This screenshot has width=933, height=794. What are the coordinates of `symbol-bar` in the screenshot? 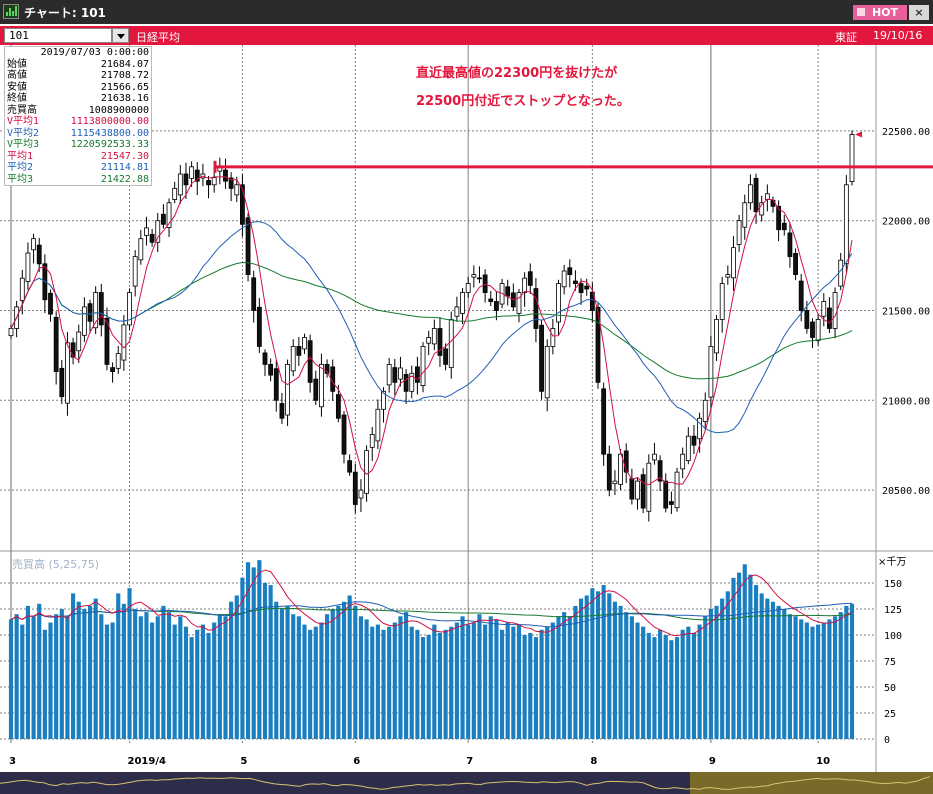 It's located at (466, 35).